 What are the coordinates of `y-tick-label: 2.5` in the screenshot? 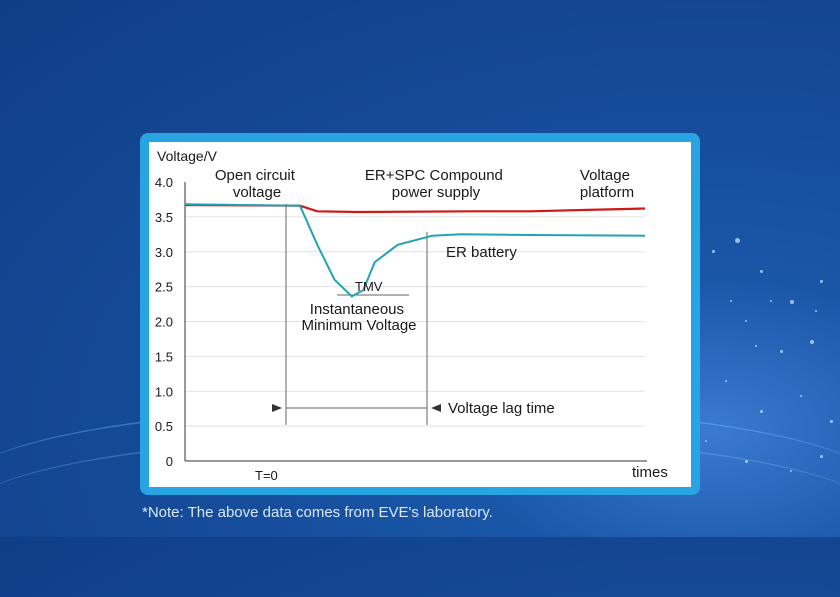 It's located at (164, 287).